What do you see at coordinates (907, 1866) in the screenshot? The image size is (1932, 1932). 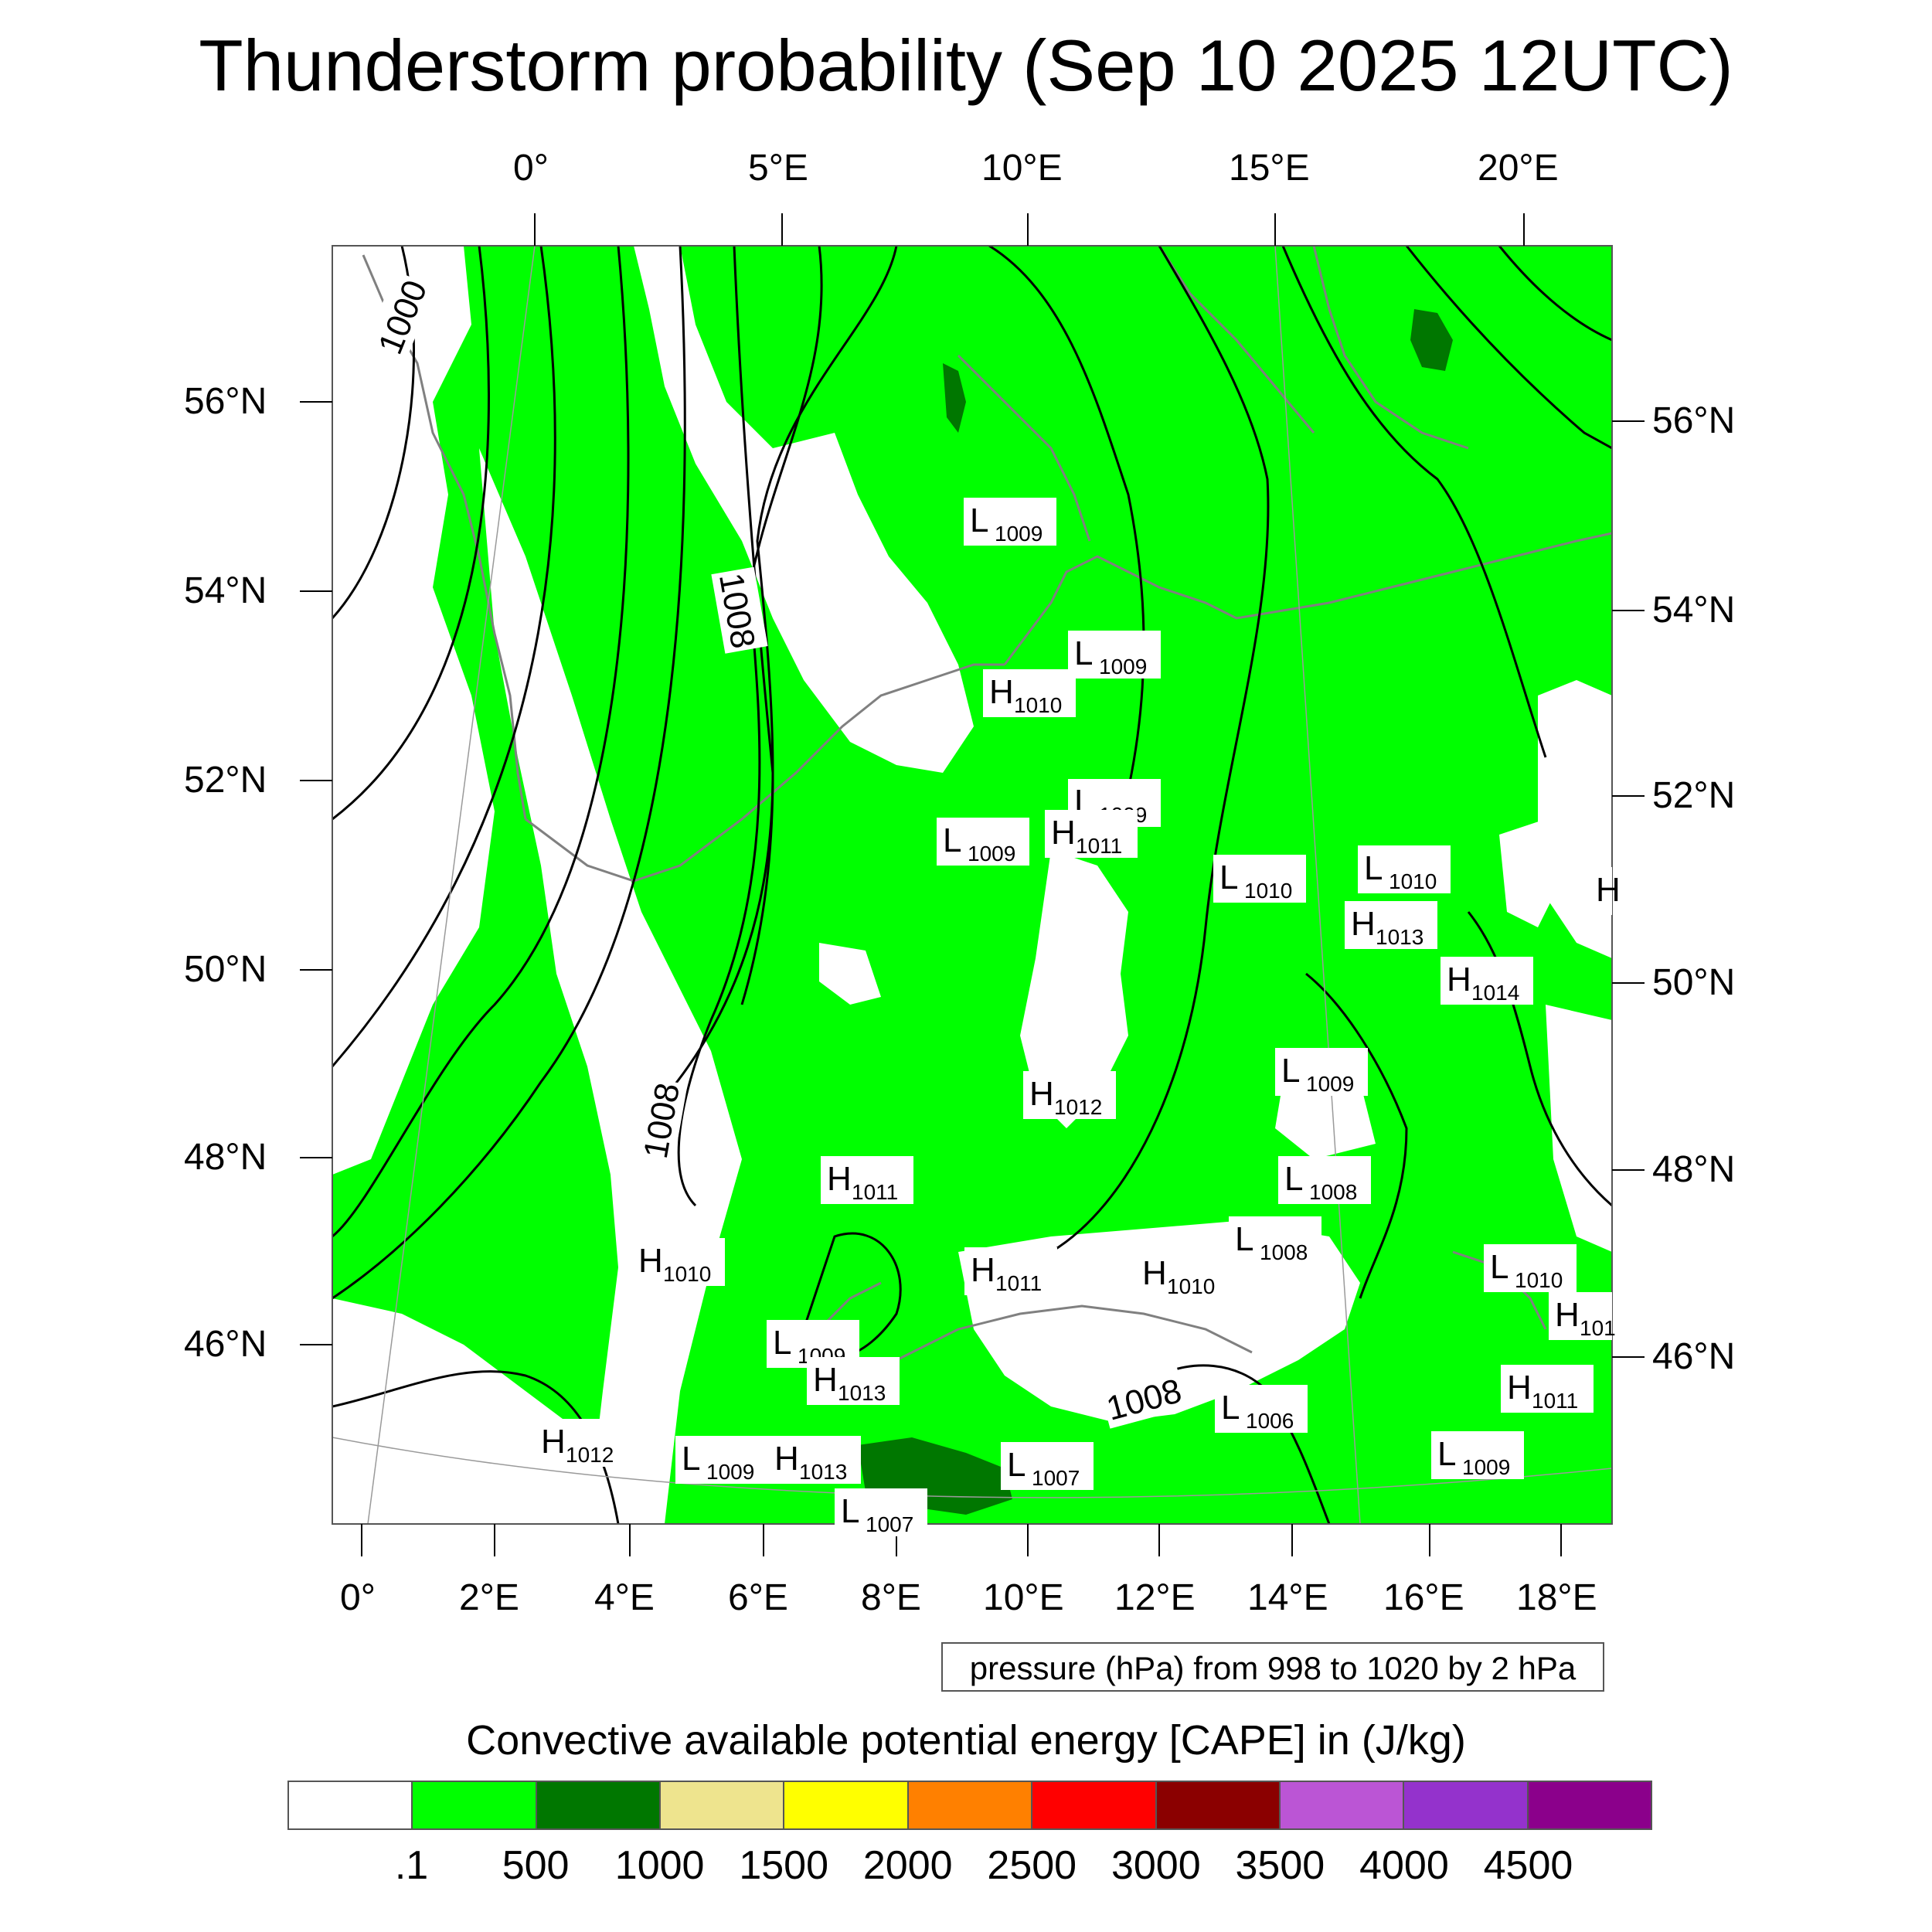 I see `colorbar-tick-label: 2000` at bounding box center [907, 1866].